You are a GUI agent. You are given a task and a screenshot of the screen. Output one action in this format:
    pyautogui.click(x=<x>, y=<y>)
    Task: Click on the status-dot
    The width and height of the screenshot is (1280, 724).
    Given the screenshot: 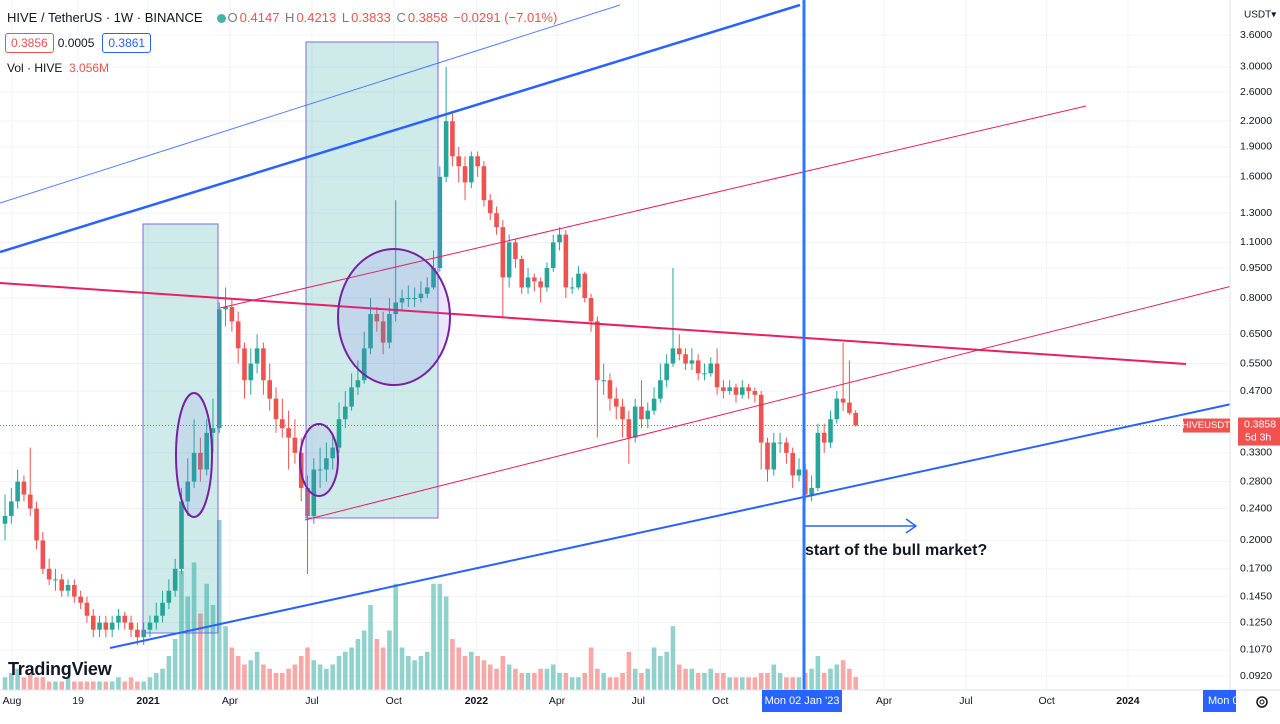 What is the action you would take?
    pyautogui.click(x=221, y=19)
    